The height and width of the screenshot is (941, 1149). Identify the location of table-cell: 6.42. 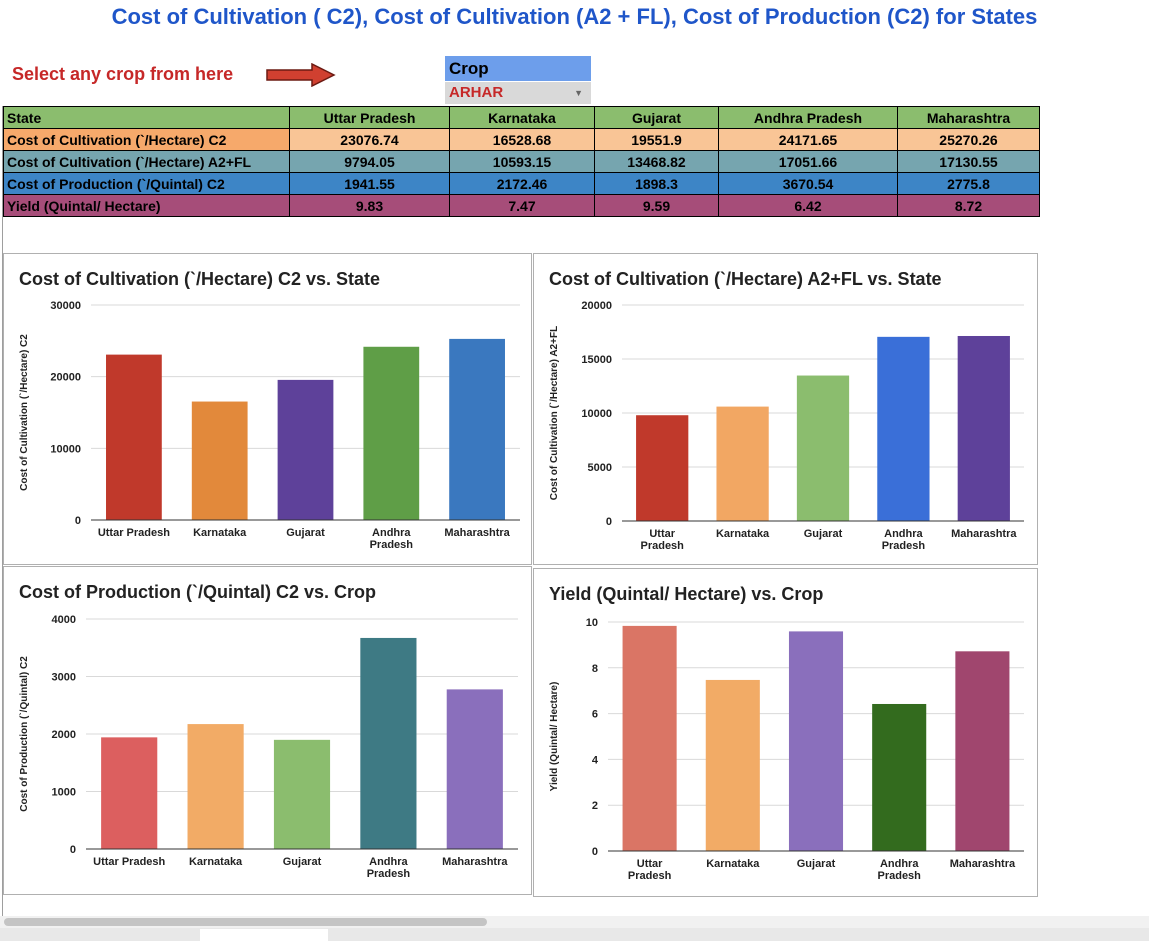
(808, 205).